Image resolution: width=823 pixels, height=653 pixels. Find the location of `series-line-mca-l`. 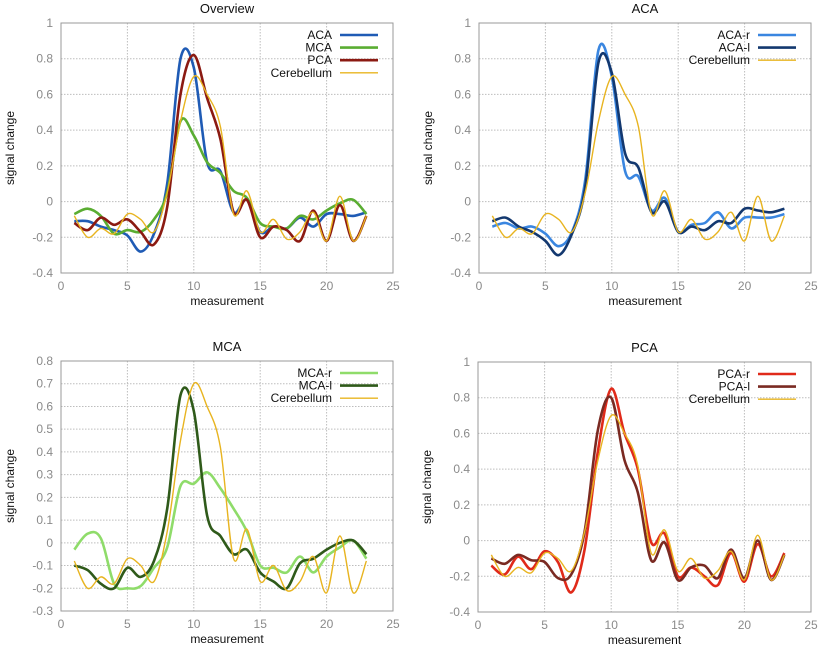

series-line-mca-l is located at coordinates (220, 488).